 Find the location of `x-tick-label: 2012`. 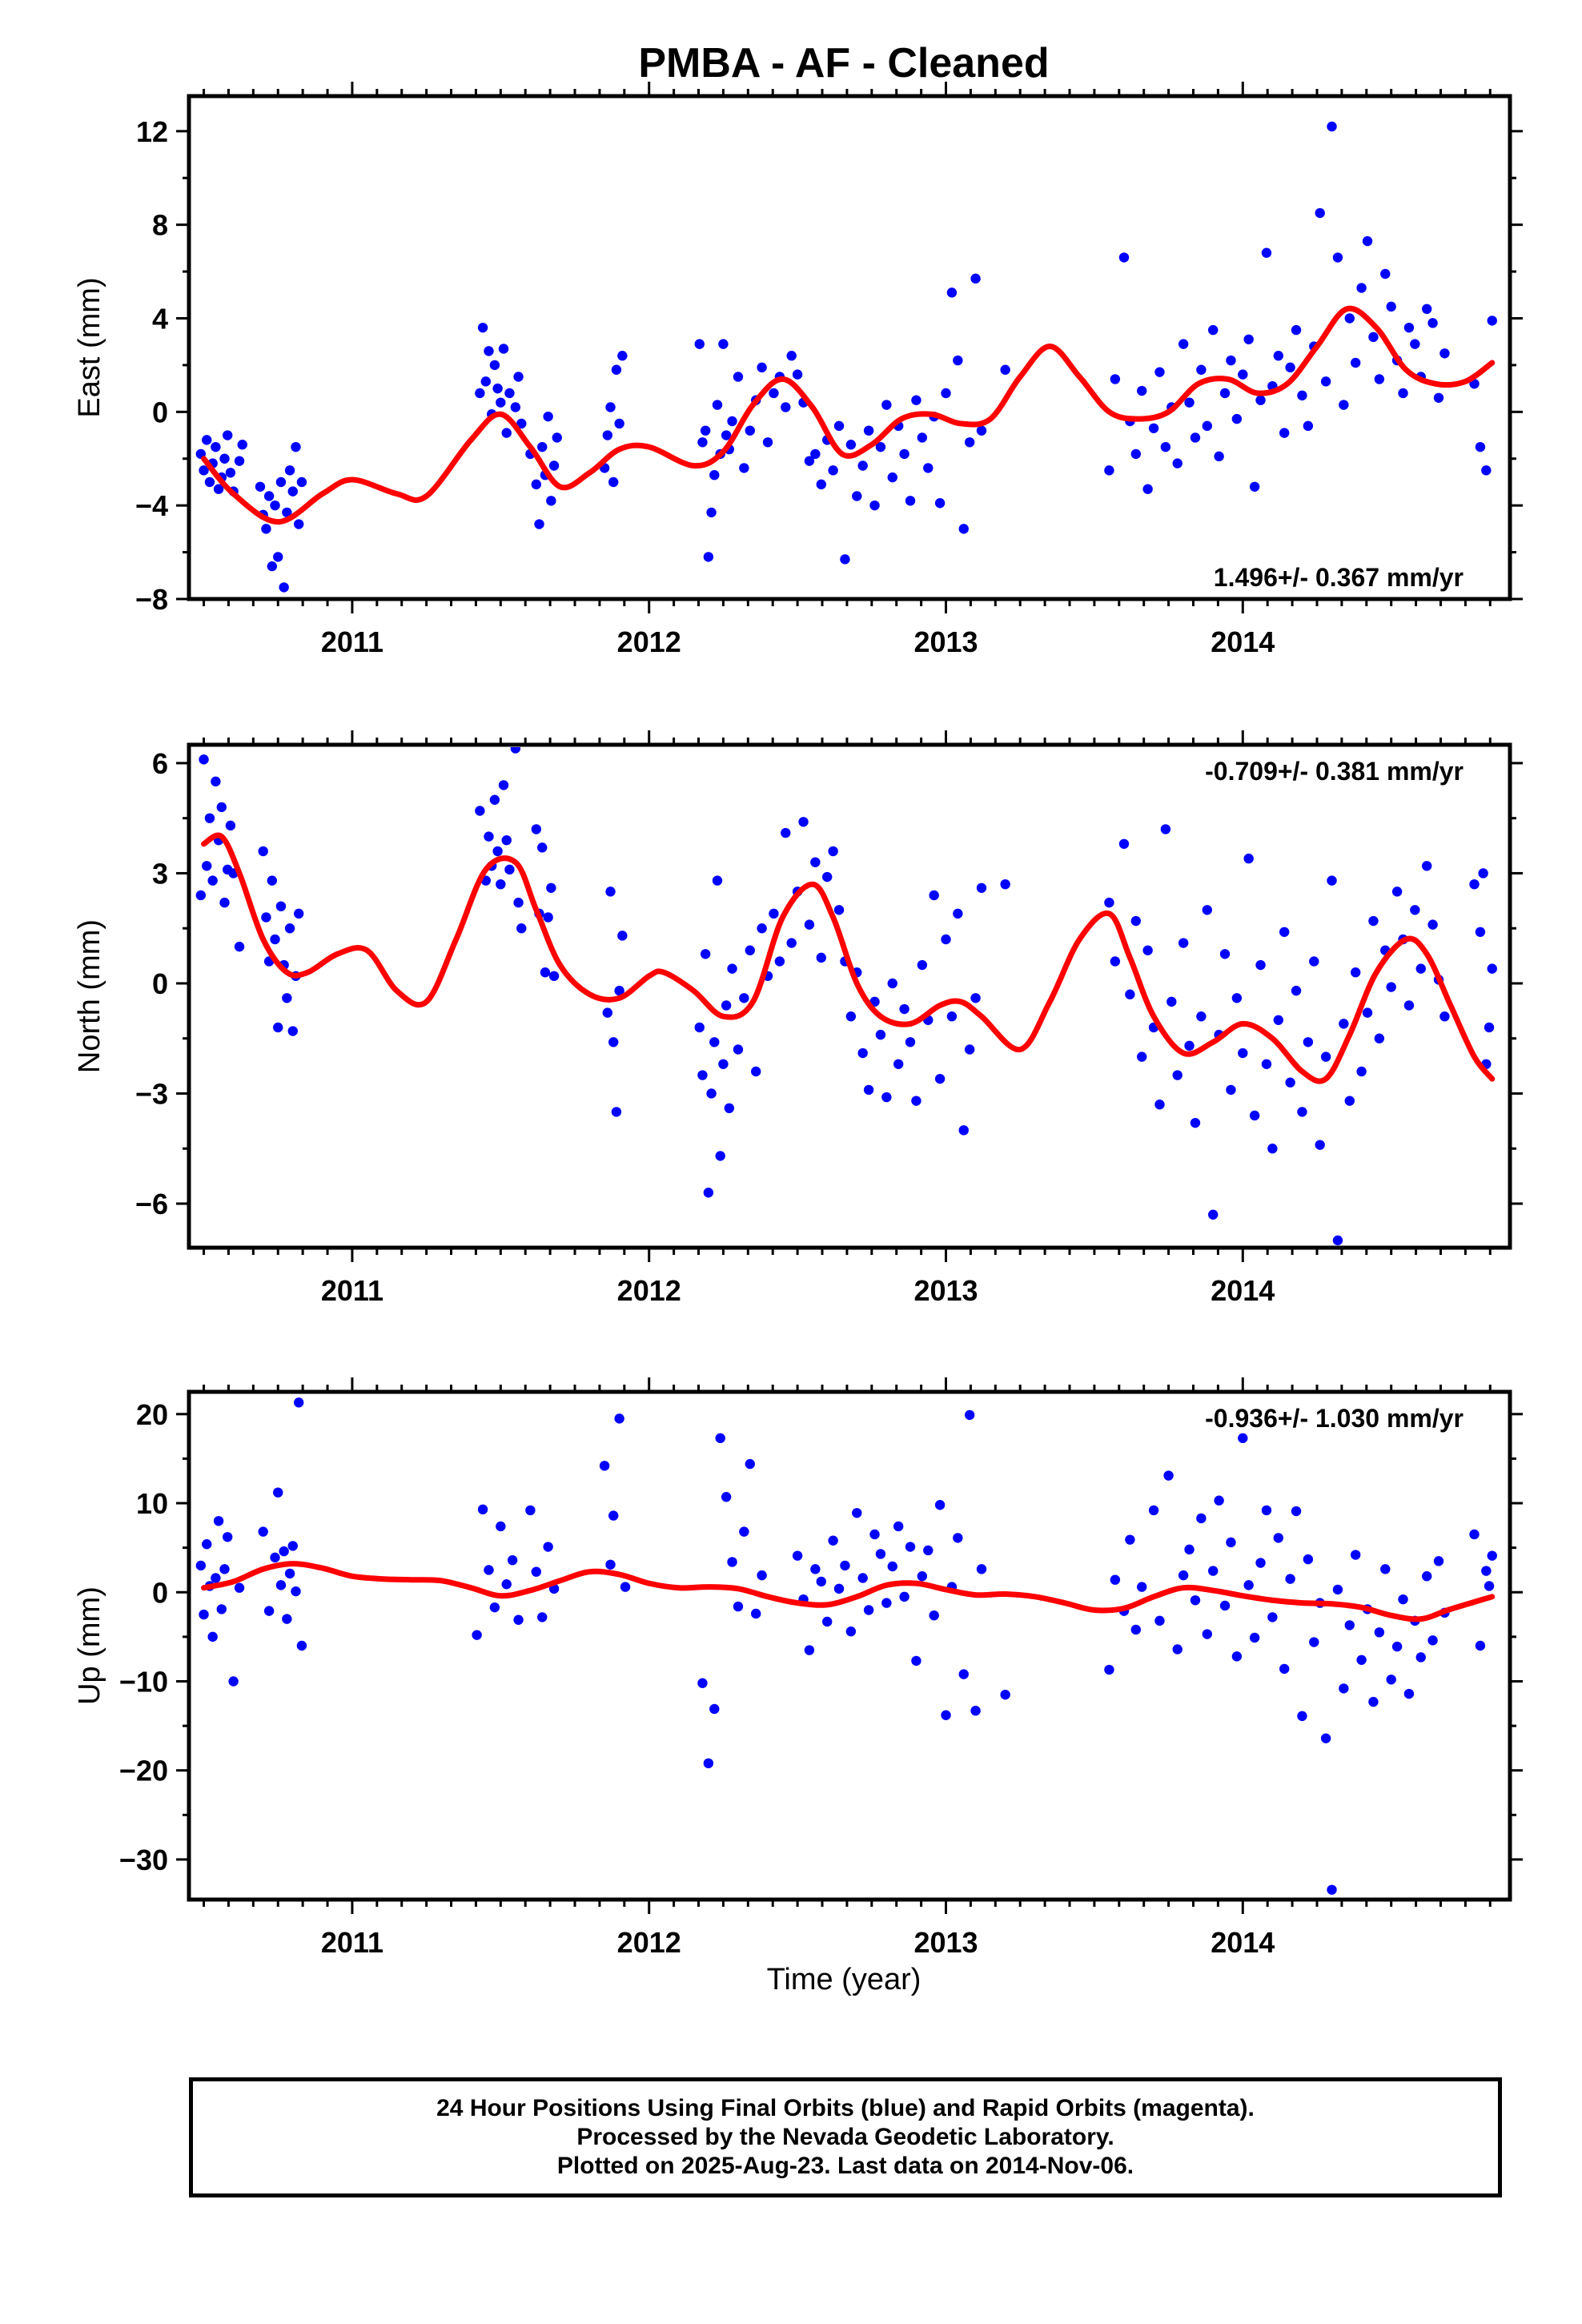

x-tick-label: 2012 is located at coordinates (649, 1290).